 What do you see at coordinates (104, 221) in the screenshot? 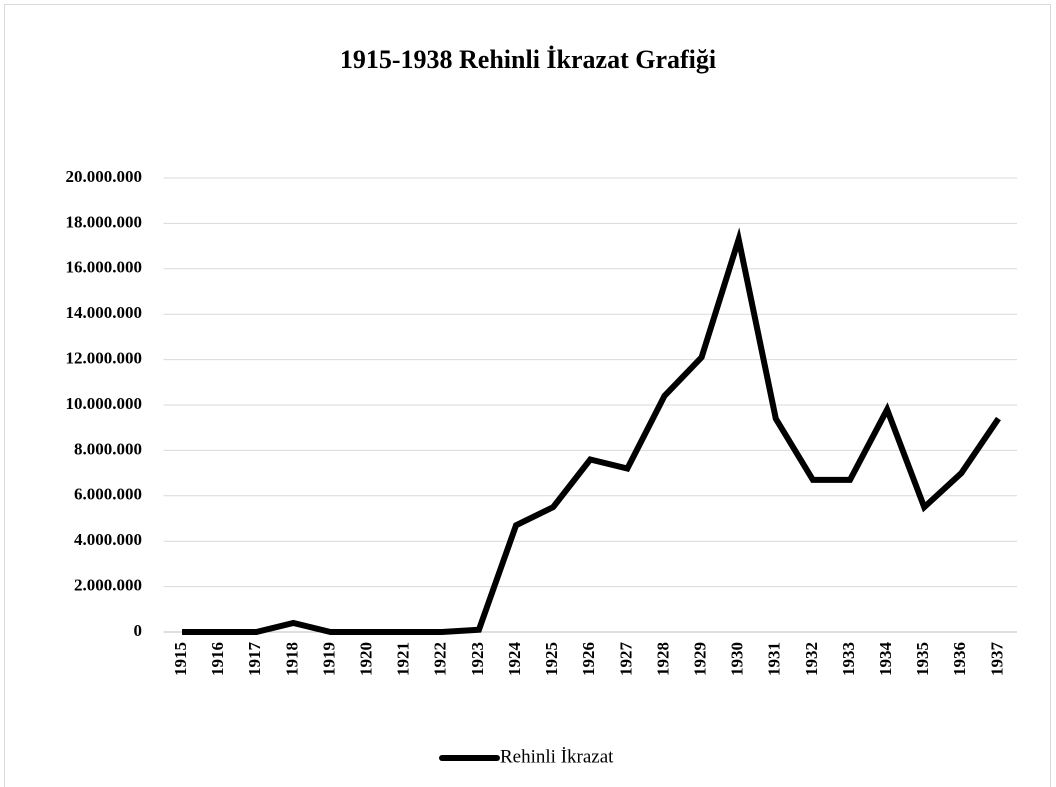
I see `y-tick-label: 18.000.000` at bounding box center [104, 221].